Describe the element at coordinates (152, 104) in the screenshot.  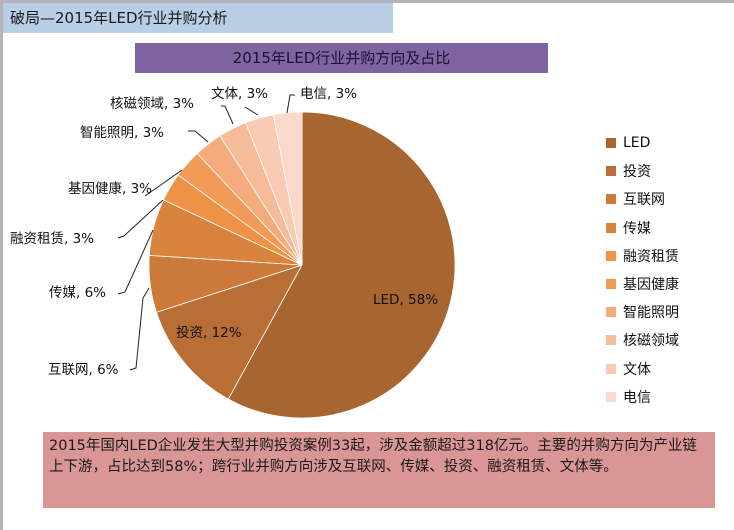
I see `data-label-mri: 核磁领域, 3%` at that location.